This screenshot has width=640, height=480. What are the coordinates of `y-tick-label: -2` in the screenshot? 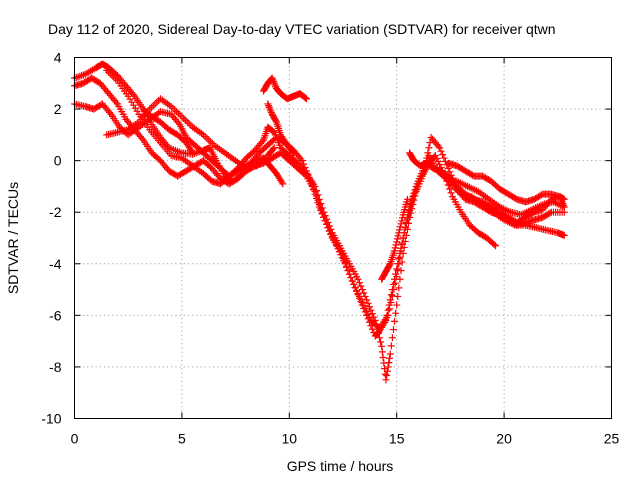 It's located at (55, 212).